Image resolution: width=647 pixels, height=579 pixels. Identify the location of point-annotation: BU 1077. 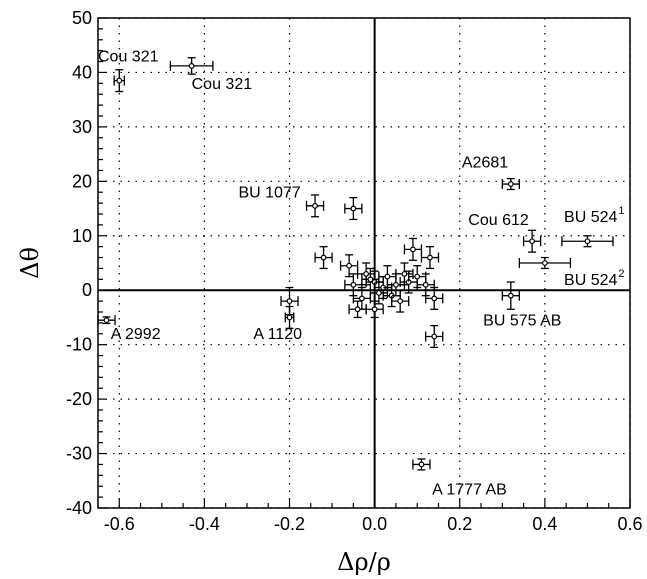
(269, 193).